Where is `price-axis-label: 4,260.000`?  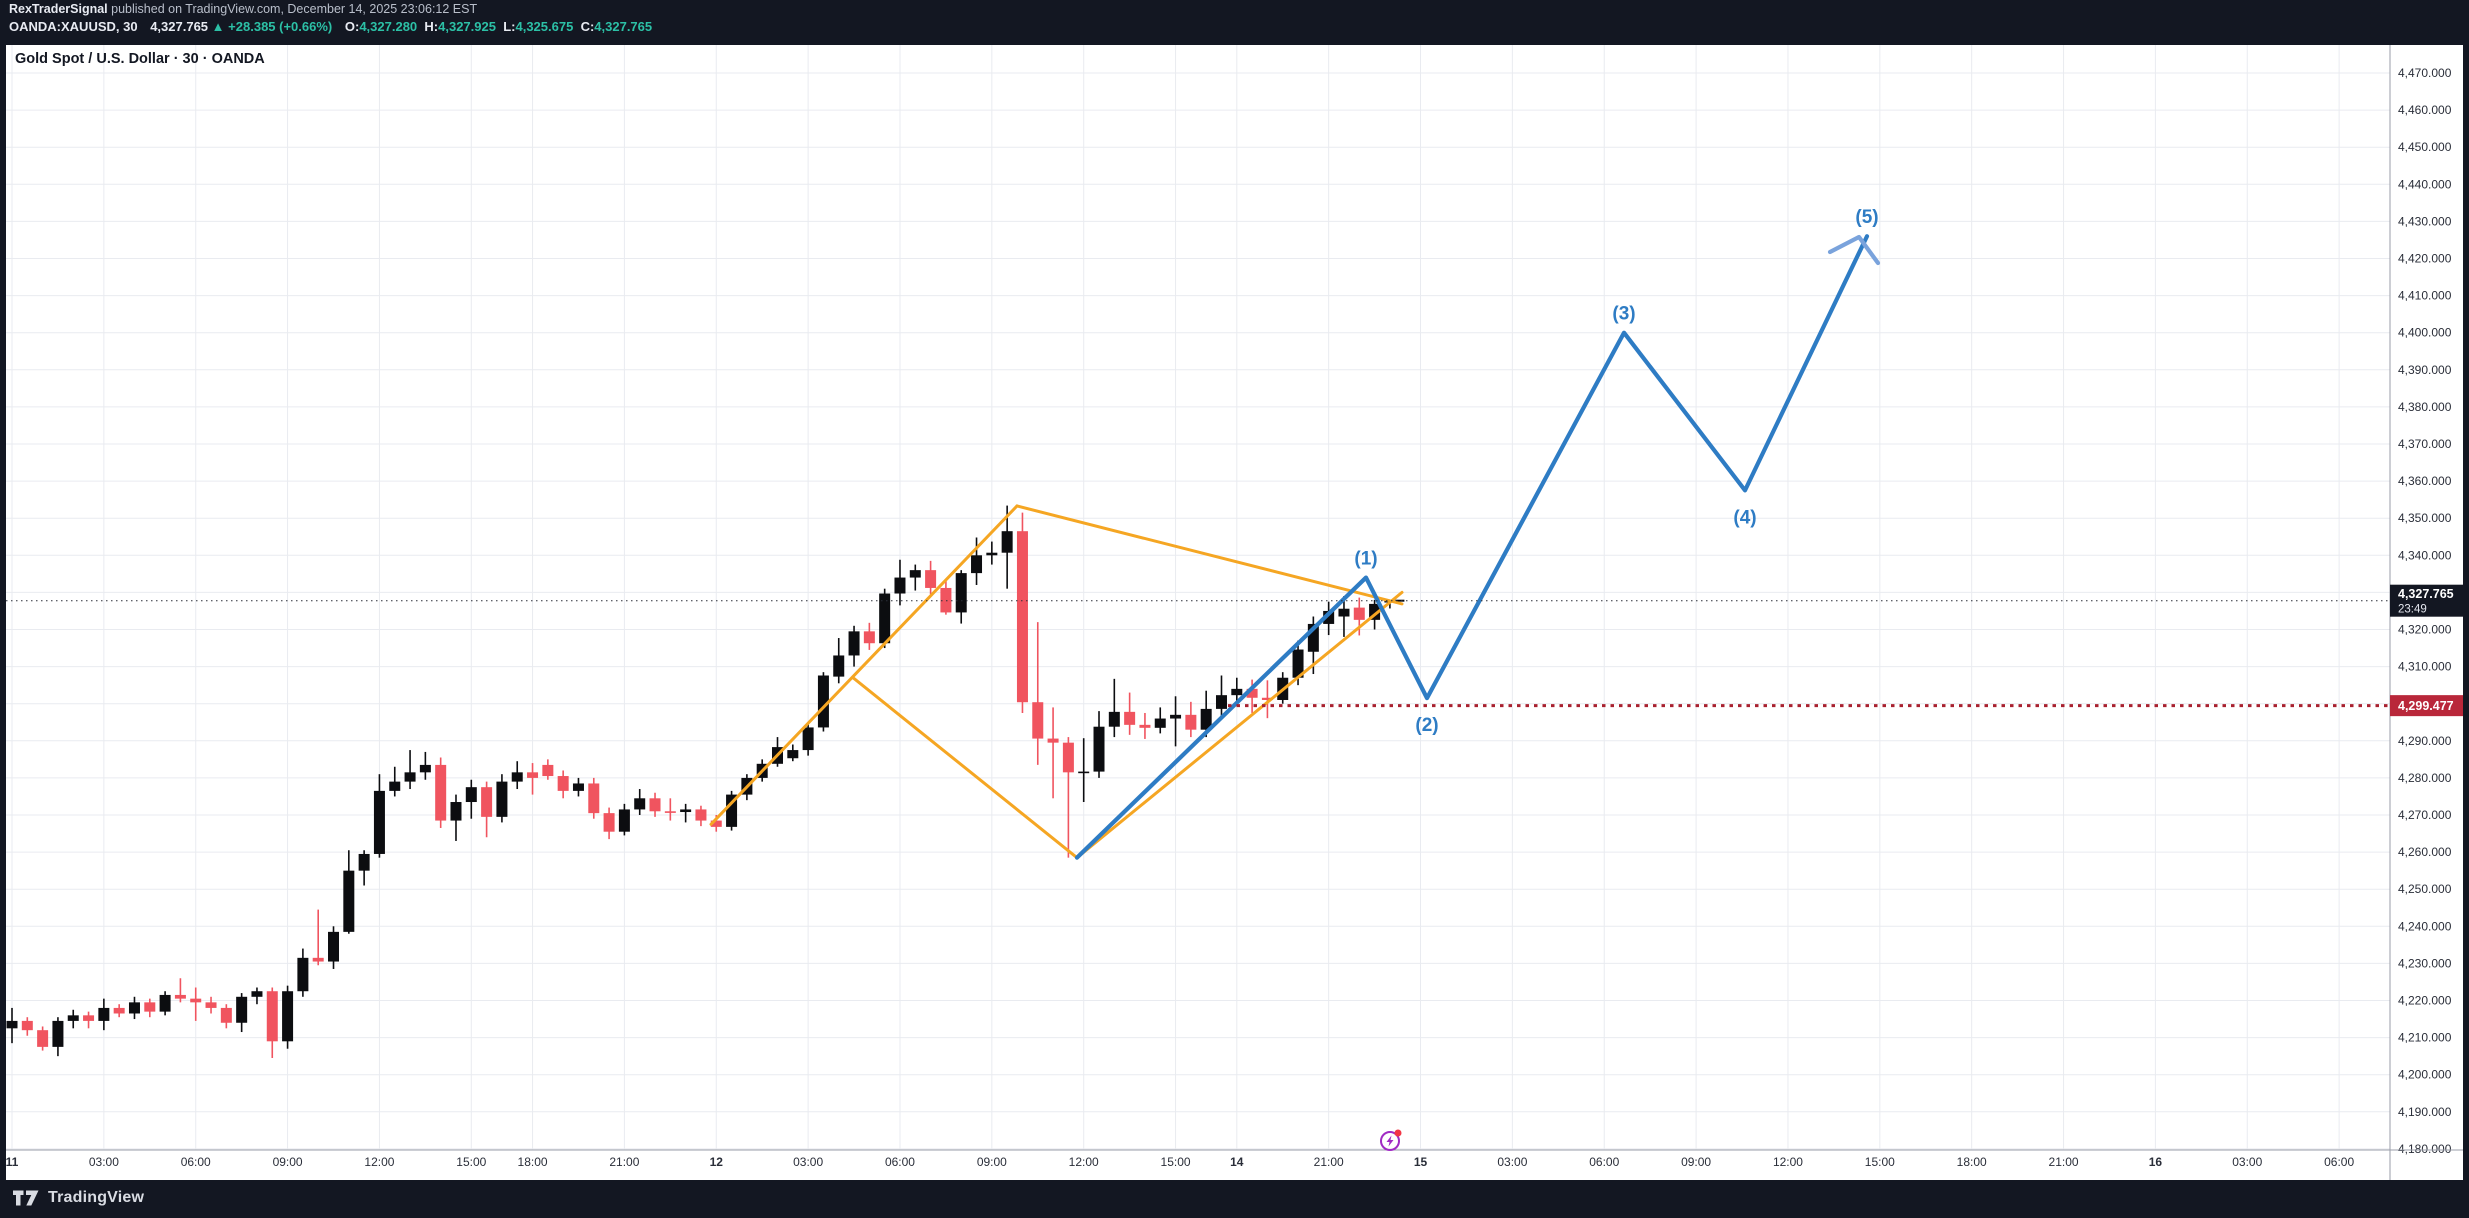 price-axis-label: 4,260.000 is located at coordinates (2425, 852).